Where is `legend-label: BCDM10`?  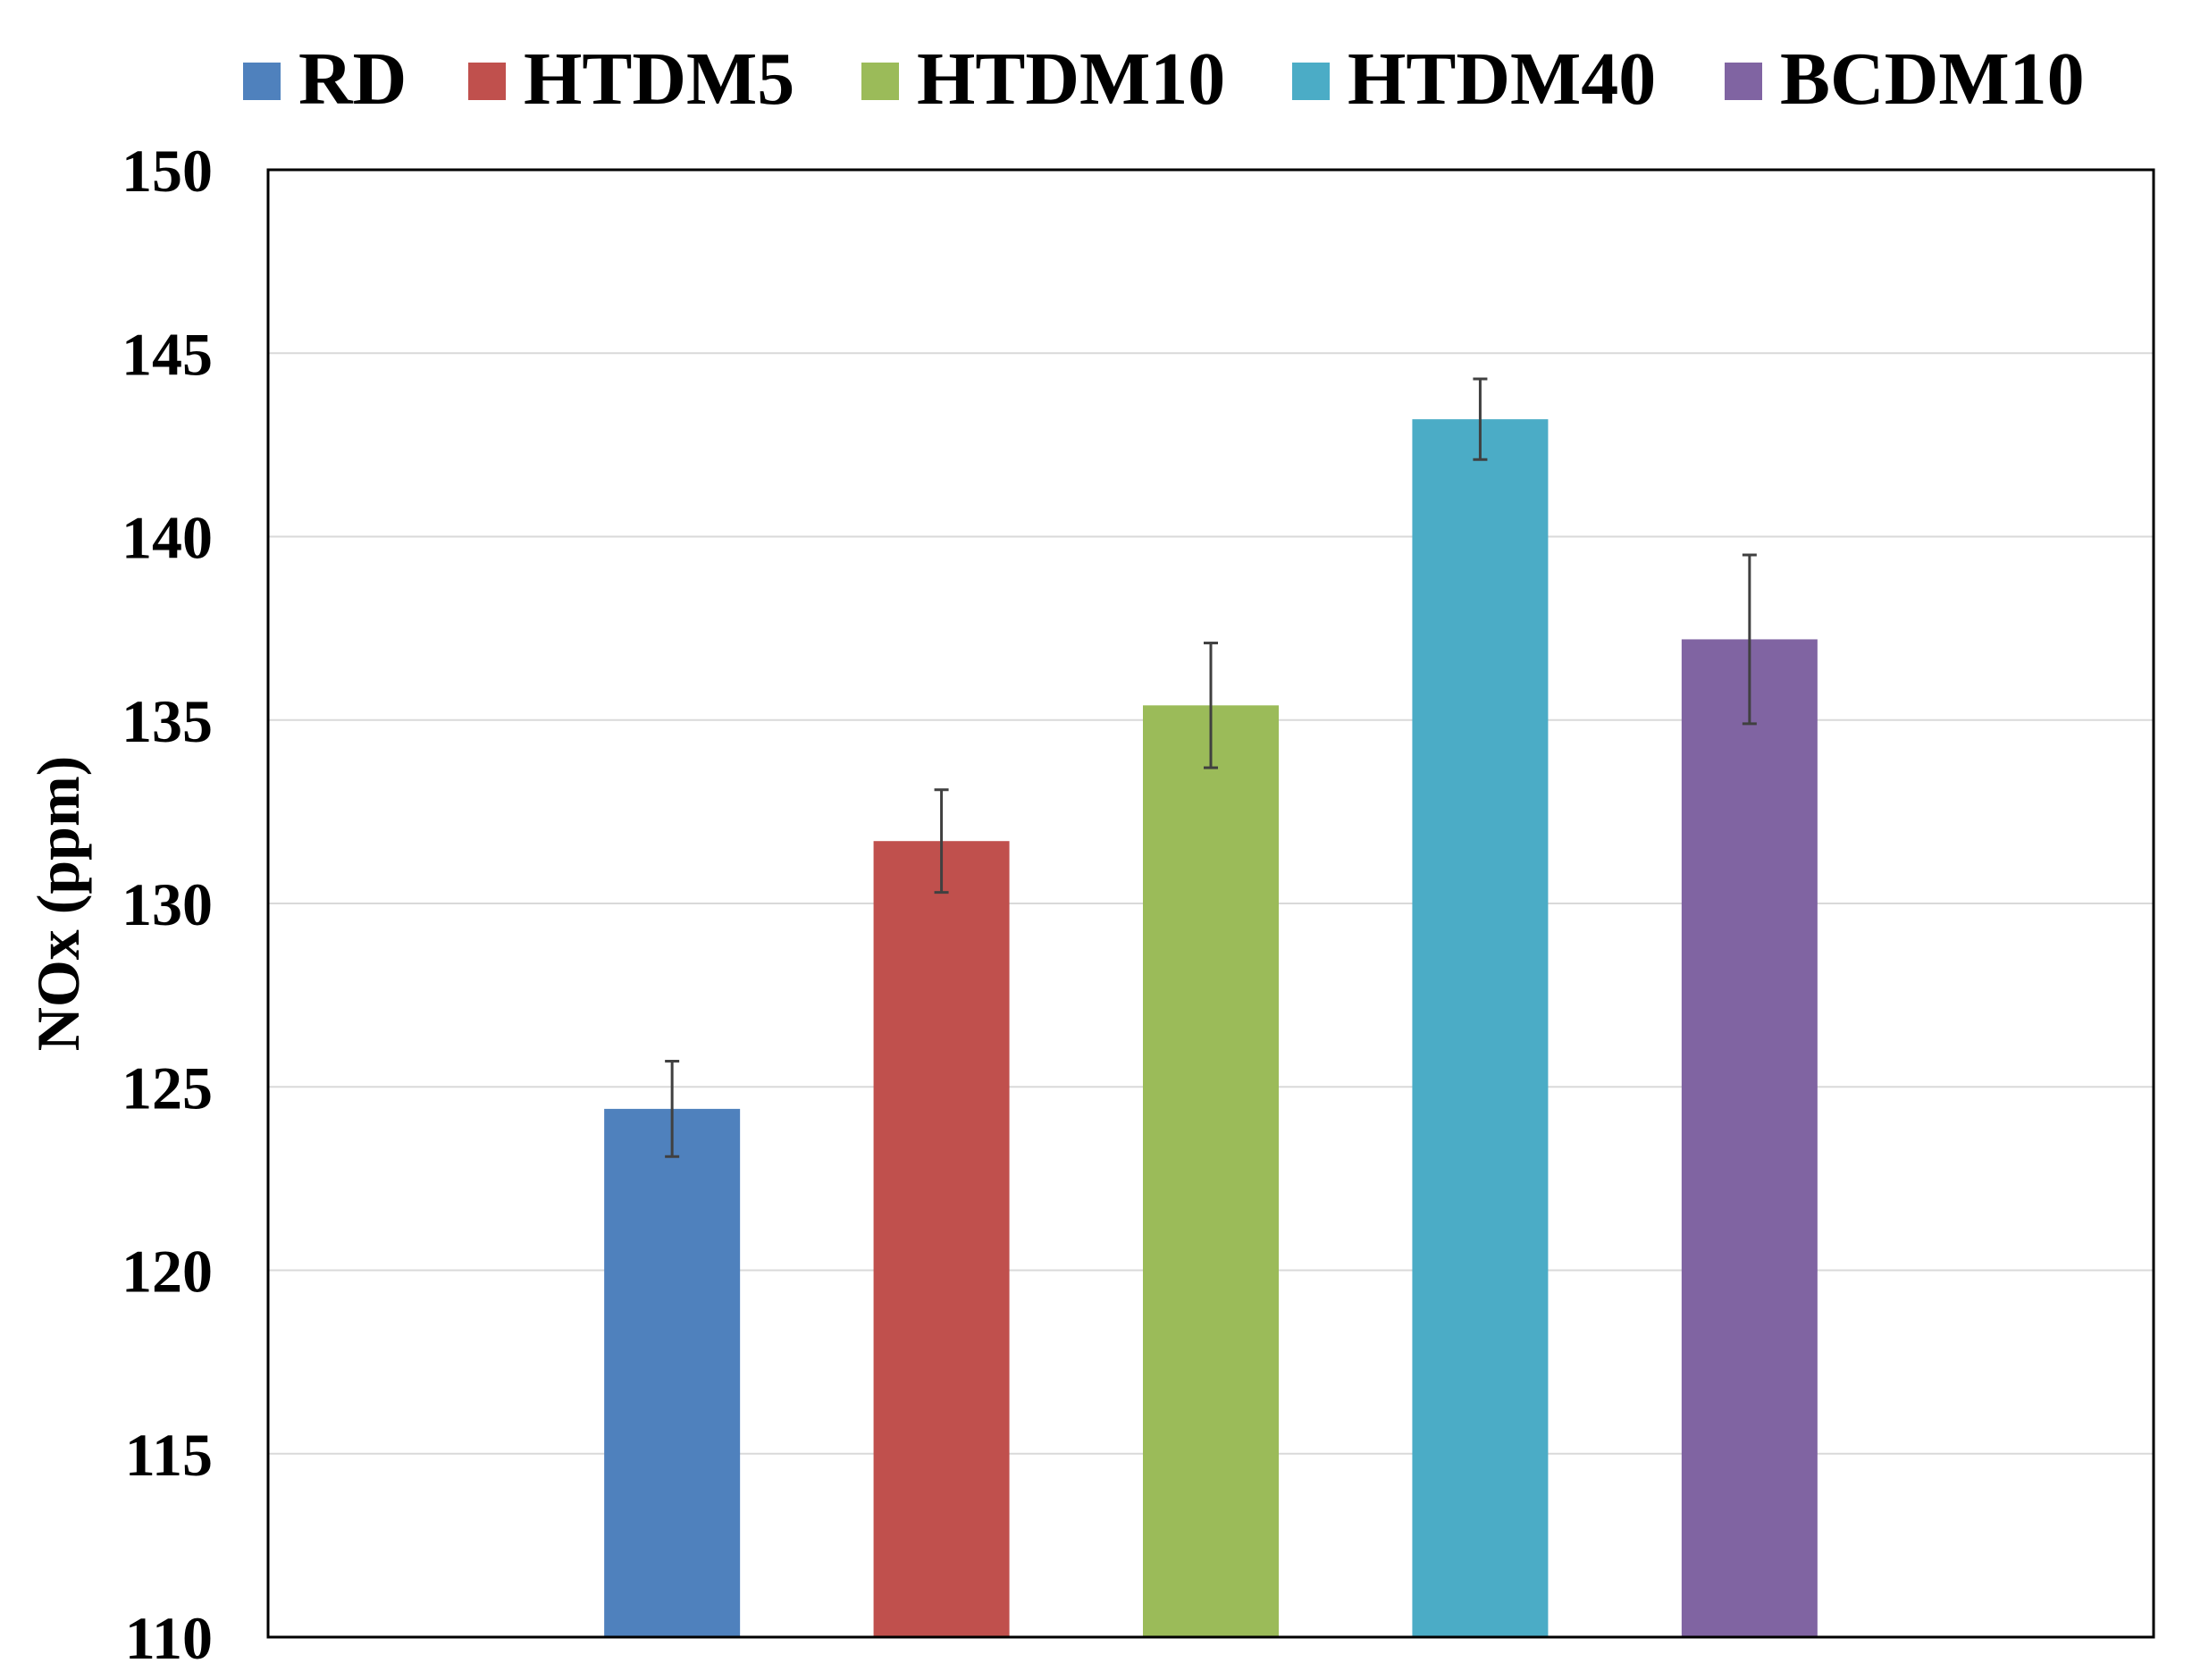 legend-label: BCDM10 is located at coordinates (1932, 79).